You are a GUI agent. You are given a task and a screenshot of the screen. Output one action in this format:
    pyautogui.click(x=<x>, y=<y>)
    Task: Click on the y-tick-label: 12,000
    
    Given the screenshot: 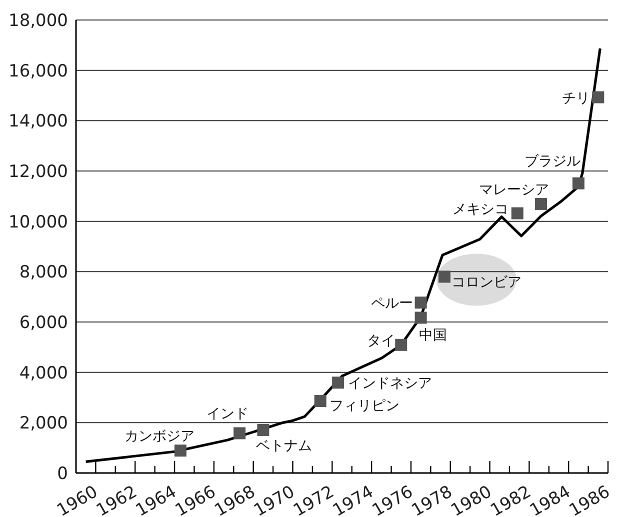 What is the action you would take?
    pyautogui.click(x=38, y=172)
    